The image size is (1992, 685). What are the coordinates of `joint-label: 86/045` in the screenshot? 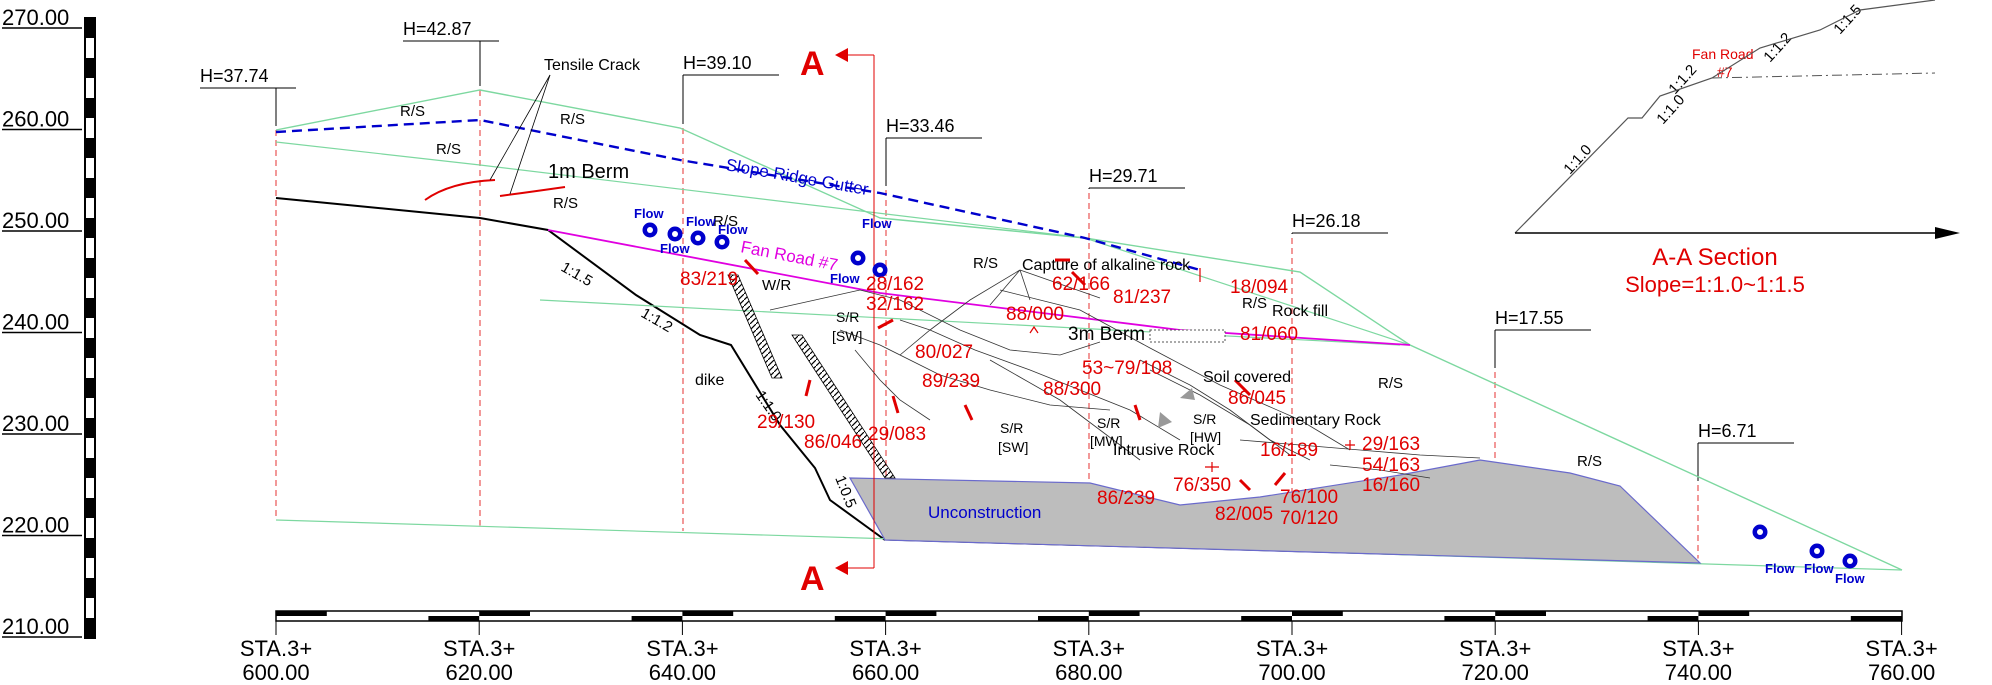 It's located at (1257, 398).